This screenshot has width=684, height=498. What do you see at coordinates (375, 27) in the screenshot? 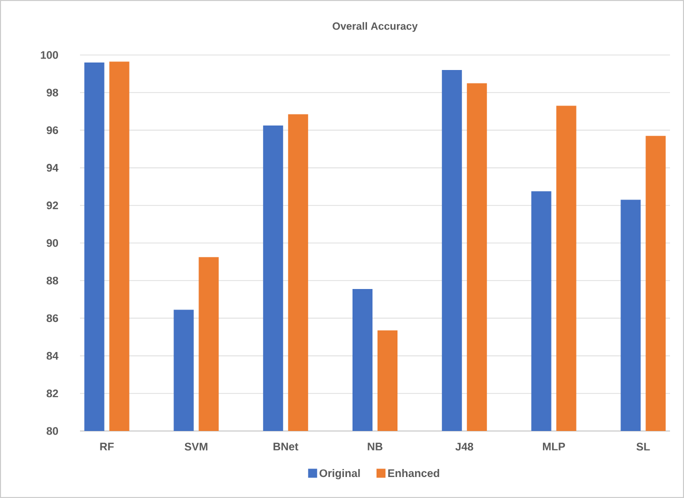
I see `chart-title: Overall Accuracy` at bounding box center [375, 27].